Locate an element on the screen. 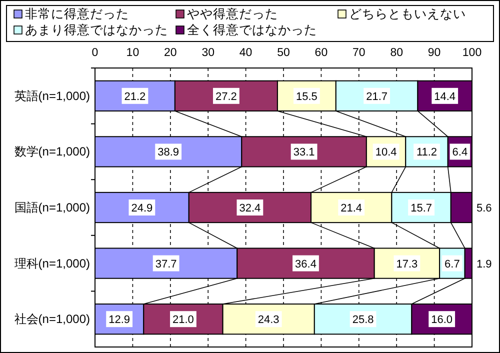  data-label: 24.9 is located at coordinates (142, 208).